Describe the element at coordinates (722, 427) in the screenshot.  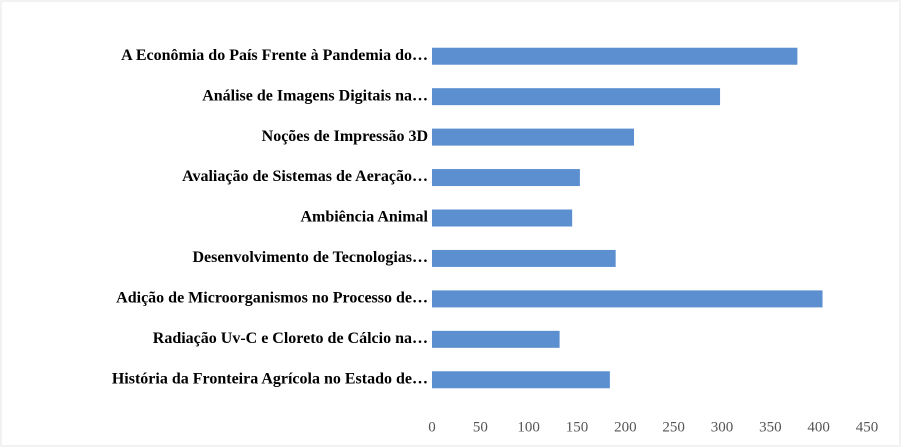
I see `x-tick-label: 300` at that location.